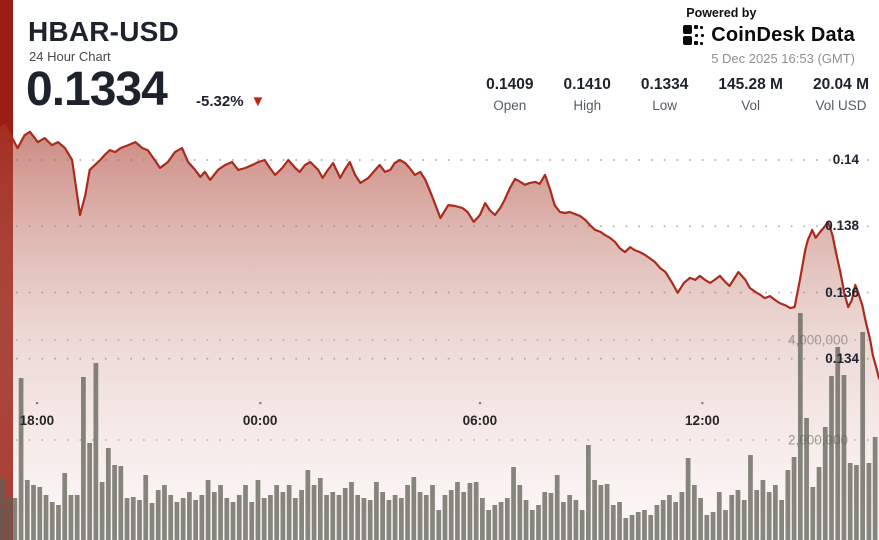 The image size is (879, 540). I want to click on down-triangle-icon: ▼, so click(258, 101).